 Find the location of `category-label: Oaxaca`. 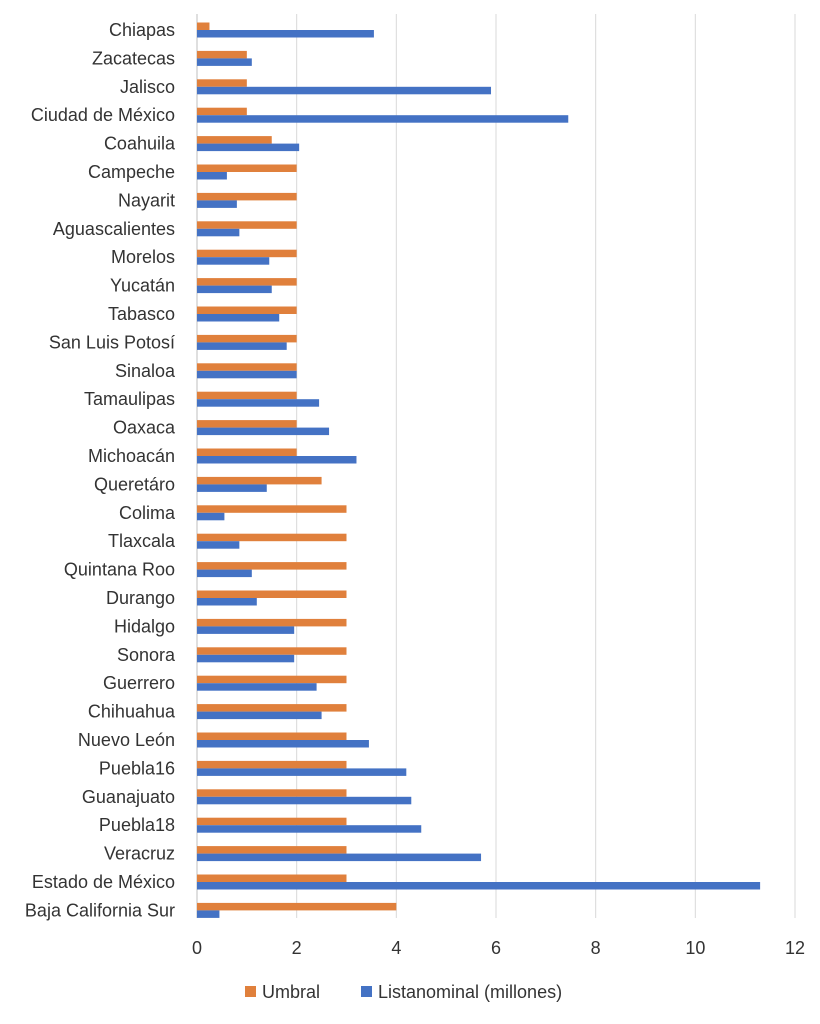

category-label: Oaxaca is located at coordinates (144, 428).